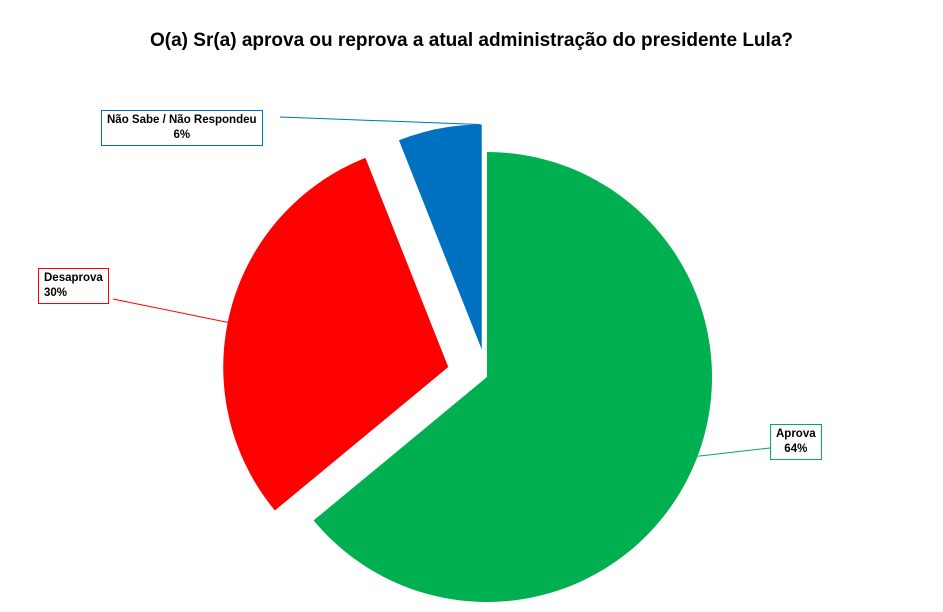  What do you see at coordinates (182, 120) in the screenshot?
I see `slice-label-nao-sabe: Não Sabe / Não Respondeu` at bounding box center [182, 120].